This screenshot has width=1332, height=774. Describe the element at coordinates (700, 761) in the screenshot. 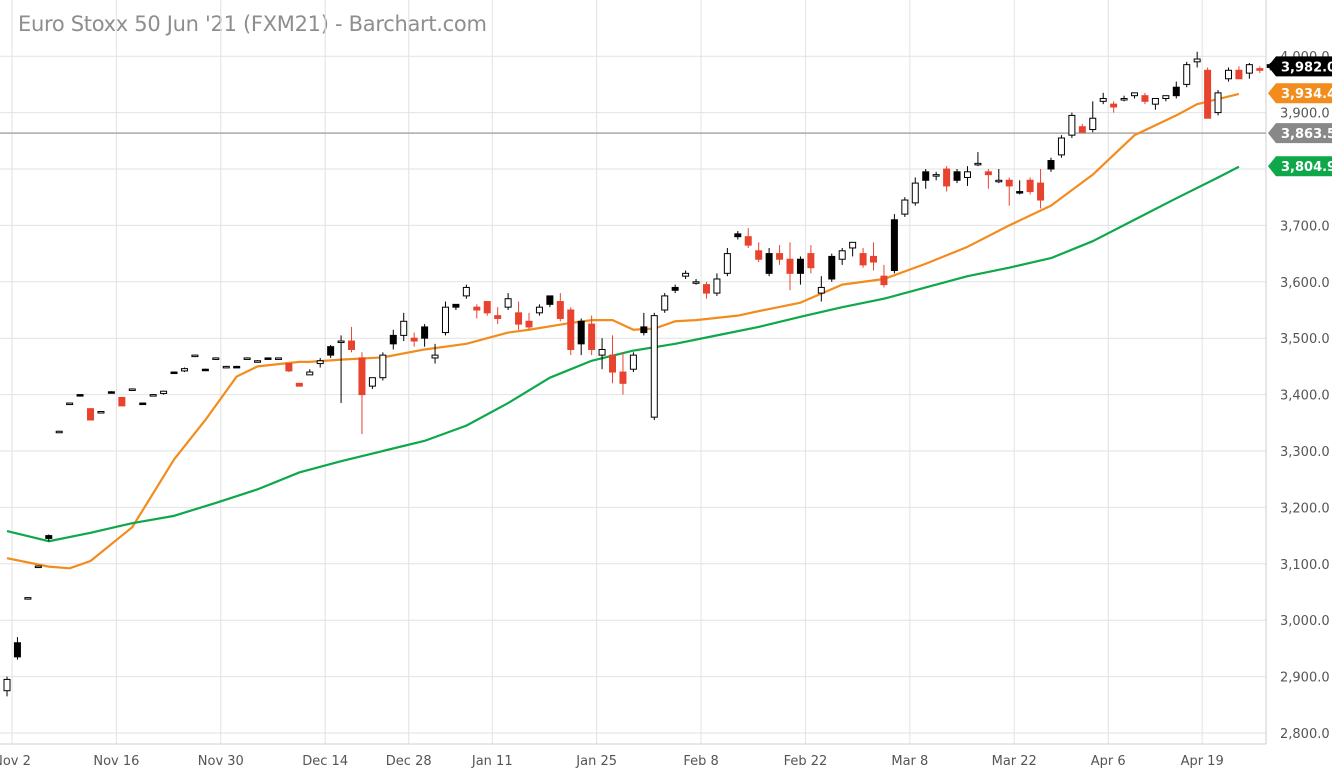

I see `x-tick-label: Feb 8` at that location.